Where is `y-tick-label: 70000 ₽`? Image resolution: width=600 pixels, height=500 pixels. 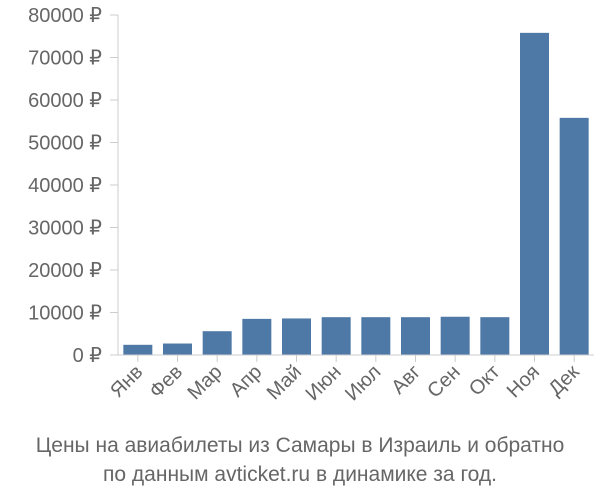 y-tick-label: 70000 ₽ is located at coordinates (65, 59).